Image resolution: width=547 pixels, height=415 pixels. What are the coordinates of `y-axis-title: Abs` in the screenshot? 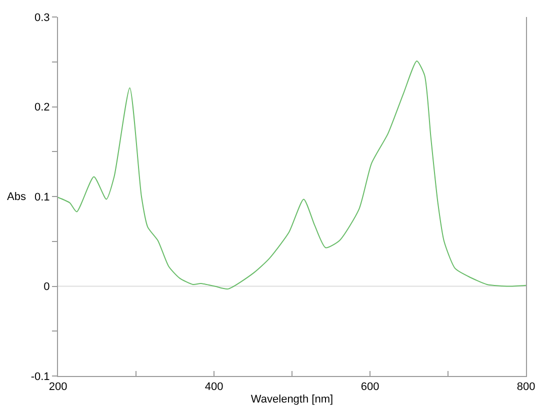 It's located at (16, 197).